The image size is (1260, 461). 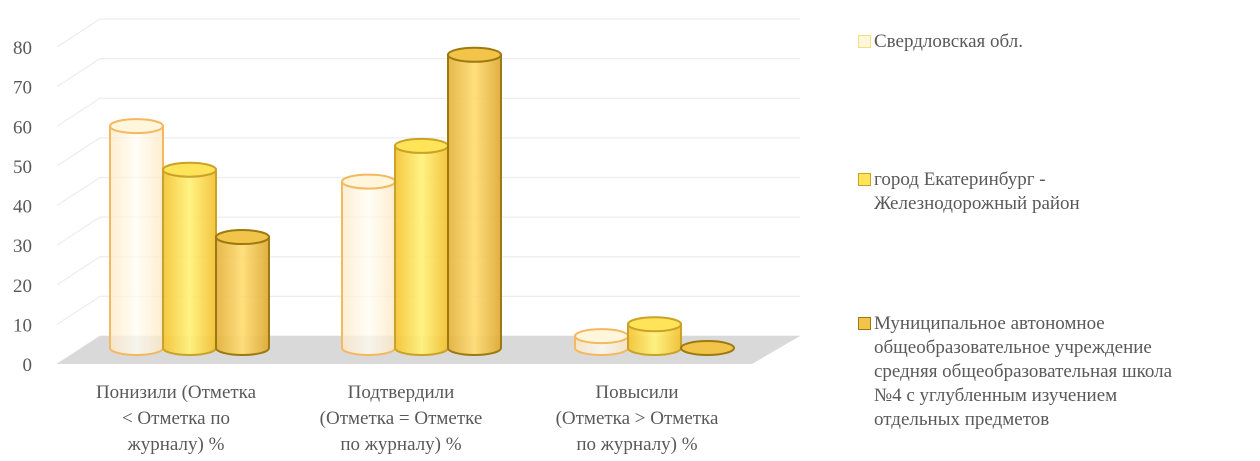 What do you see at coordinates (22, 88) in the screenshot?
I see `y-tick-label: 70` at bounding box center [22, 88].